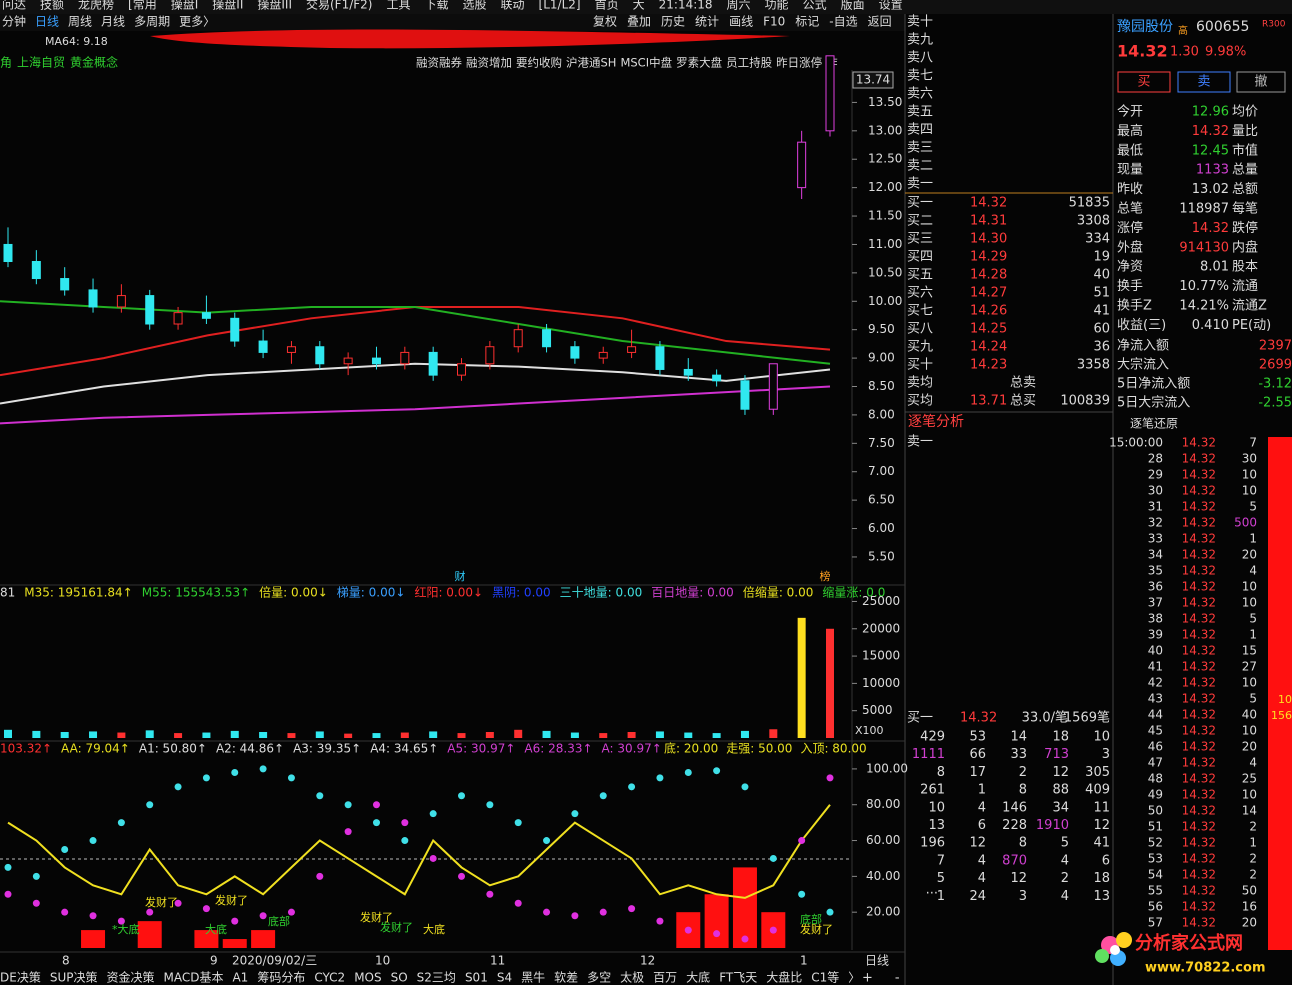  I want to click on indicator-tab: DE决策, so click(20, 978).